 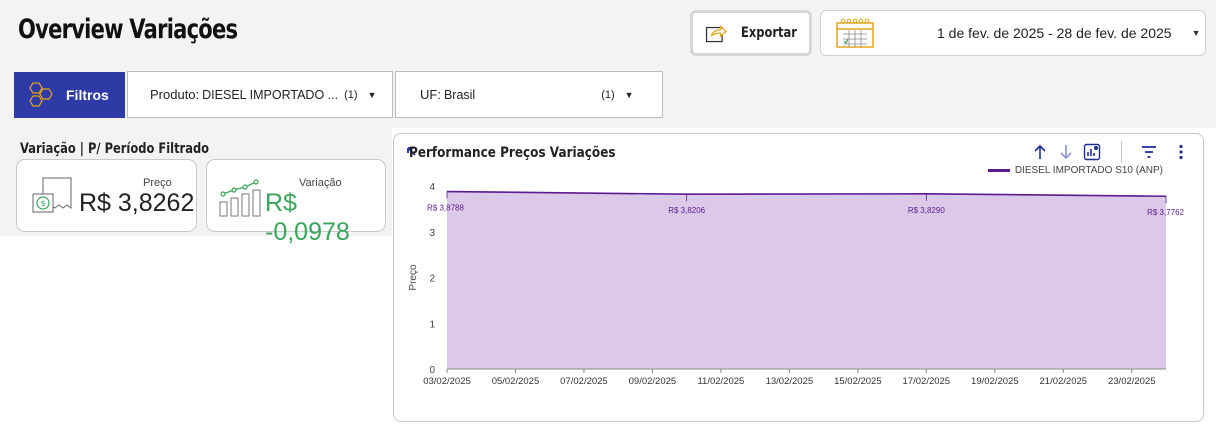 I want to click on bar-growth-icon, so click(x=240, y=198).